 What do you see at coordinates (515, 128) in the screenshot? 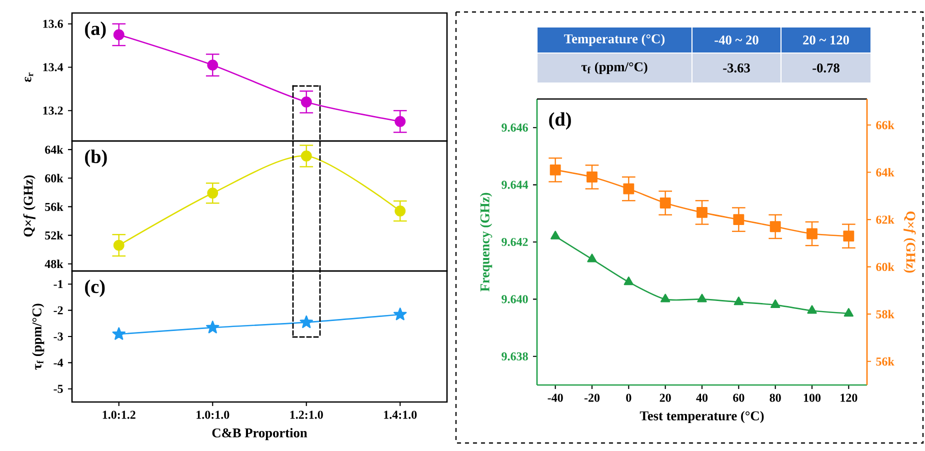
I see `y-tick-label: 9.646` at bounding box center [515, 128].